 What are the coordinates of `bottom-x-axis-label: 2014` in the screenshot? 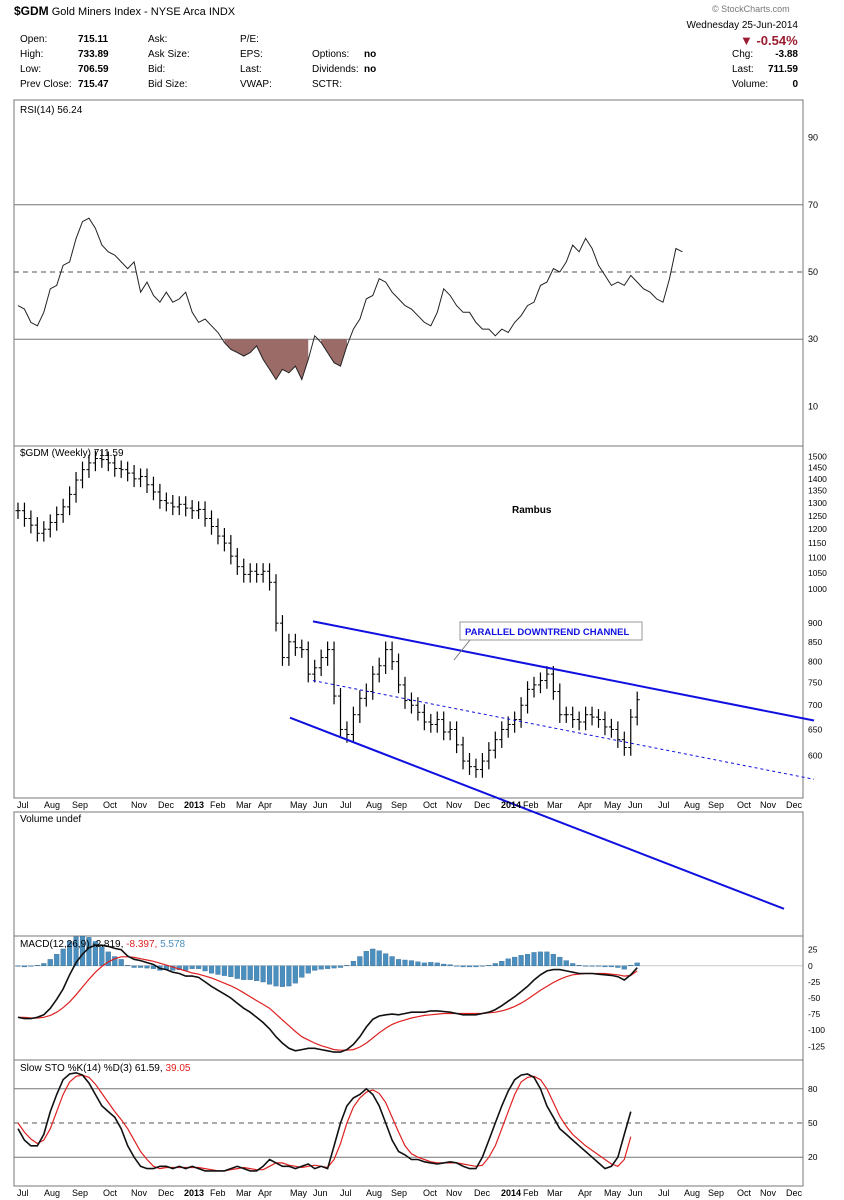 It's located at (511, 1193).